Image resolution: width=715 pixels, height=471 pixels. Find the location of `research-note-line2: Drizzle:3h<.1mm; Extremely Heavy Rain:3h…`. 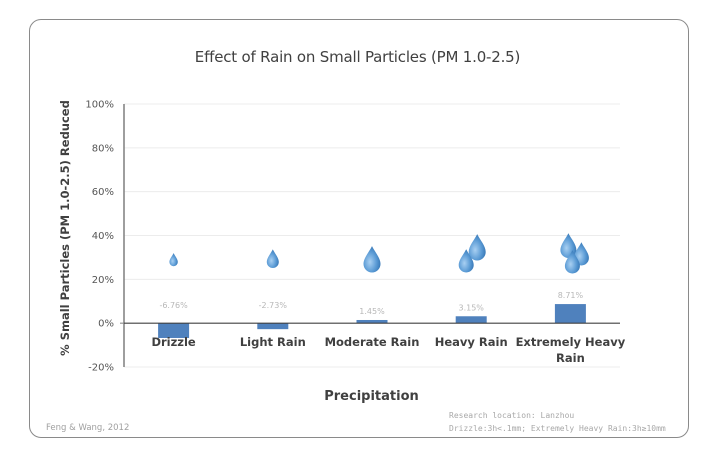

research-note-line2: Drizzle:3h<.1mm; Extremely Heavy Rain:3h… is located at coordinates (557, 428).